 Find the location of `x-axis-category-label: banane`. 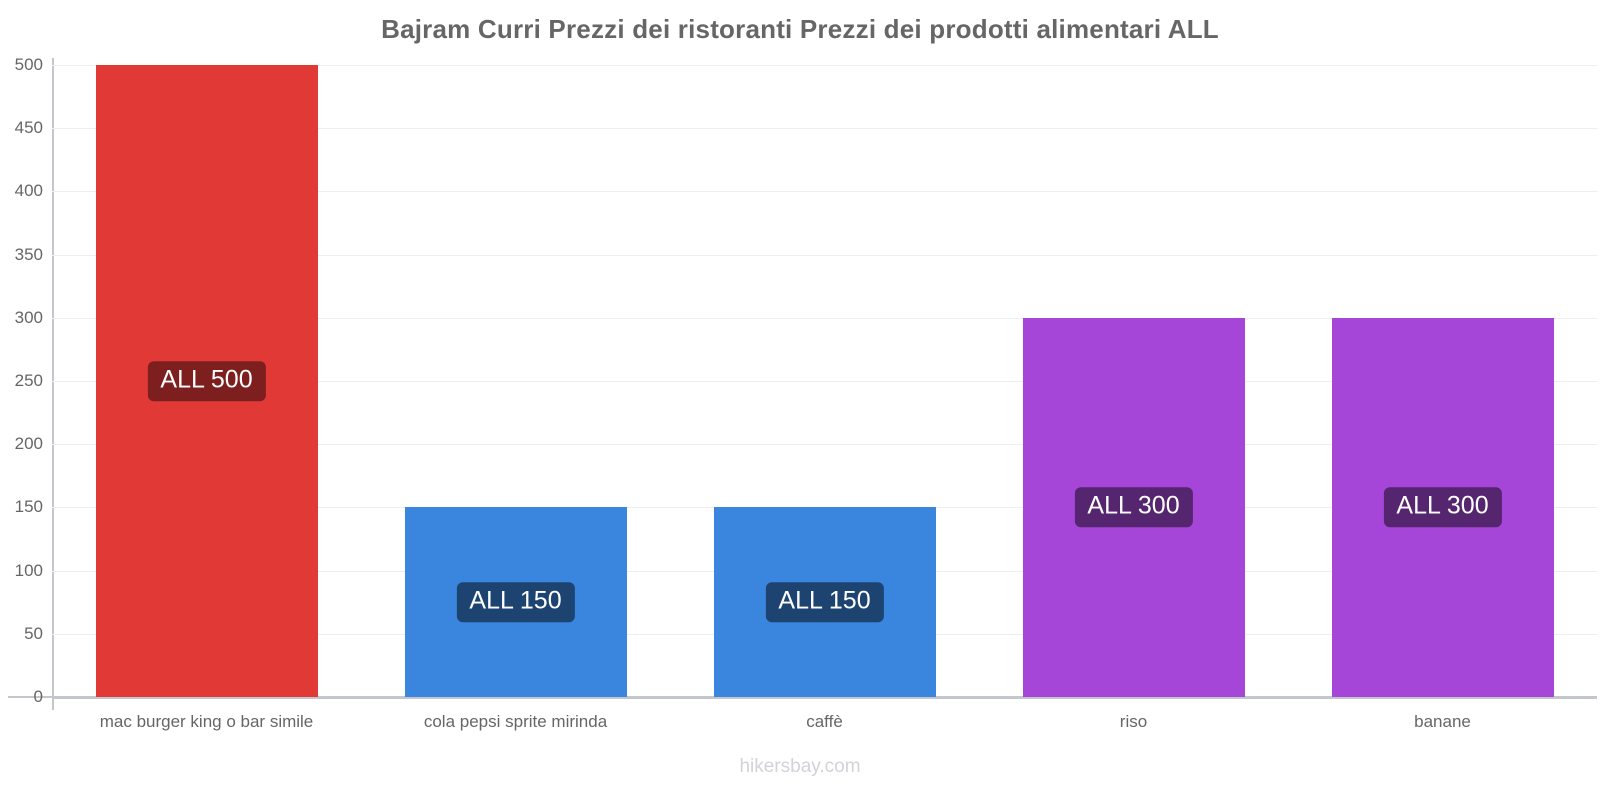

x-axis-category-label: banane is located at coordinates (1442, 721).